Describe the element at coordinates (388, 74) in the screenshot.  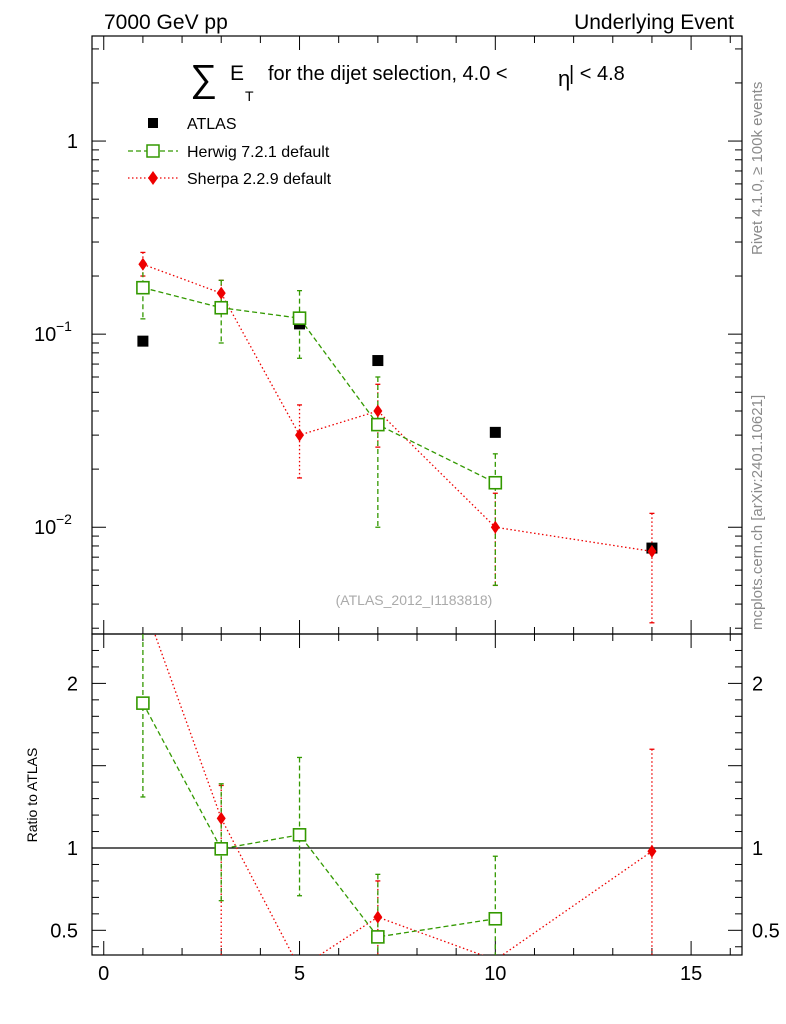
I see `title-text: for the dijet selection, 4.0 <` at that location.